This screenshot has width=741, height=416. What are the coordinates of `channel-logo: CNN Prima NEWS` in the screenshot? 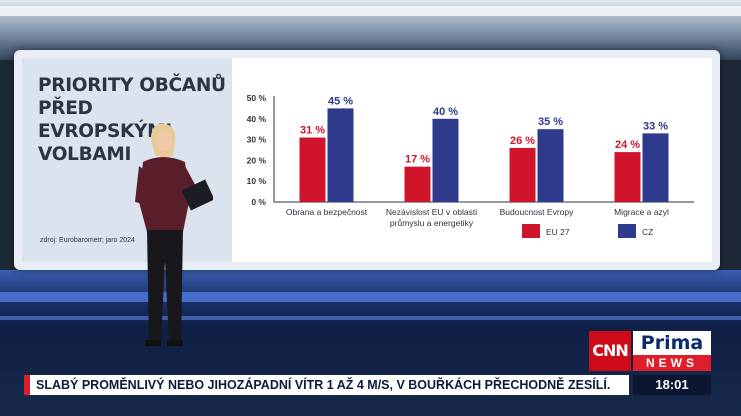 It's located at (650, 351).